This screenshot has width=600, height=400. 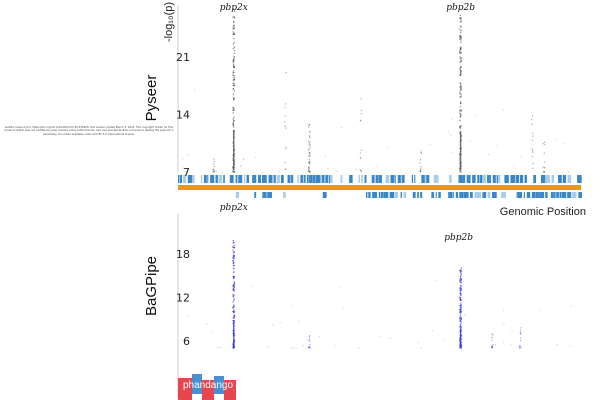 I want to click on phandango-logo: phandango, so click(x=208, y=387).